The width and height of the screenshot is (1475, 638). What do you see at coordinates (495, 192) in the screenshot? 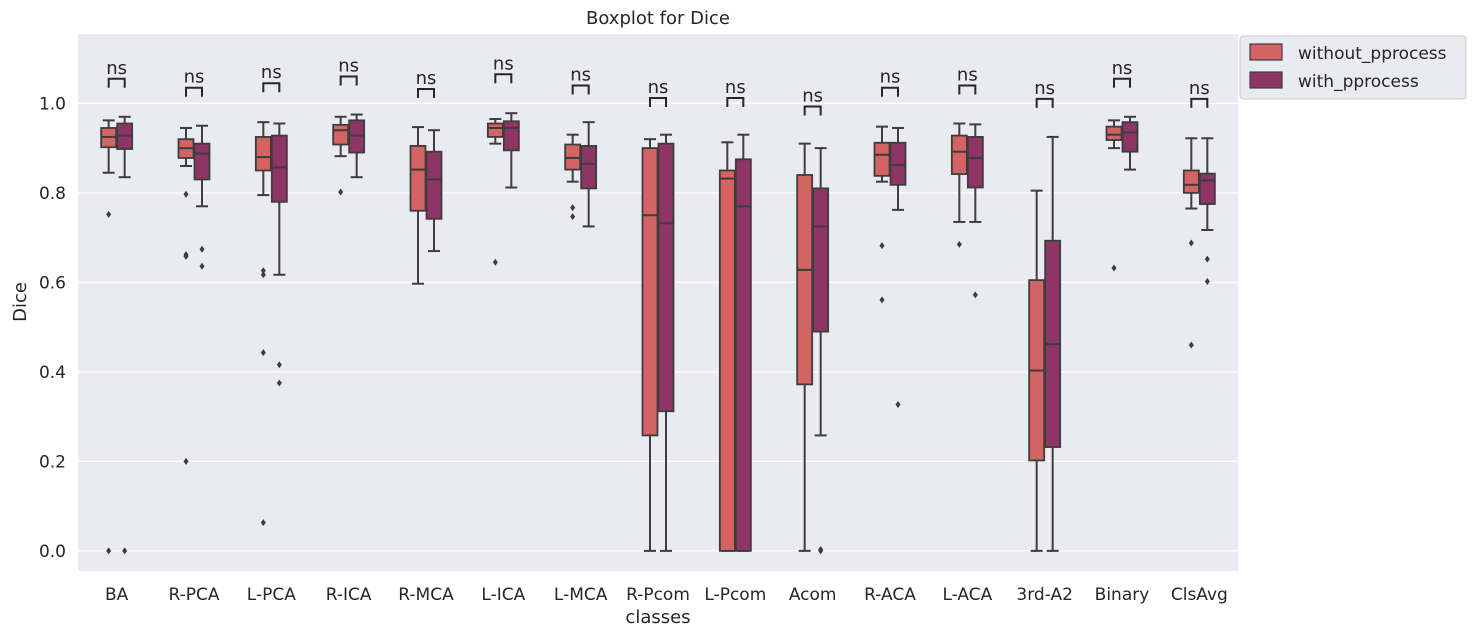
I see `box-without_pprocess-L-ICA` at bounding box center [495, 192].